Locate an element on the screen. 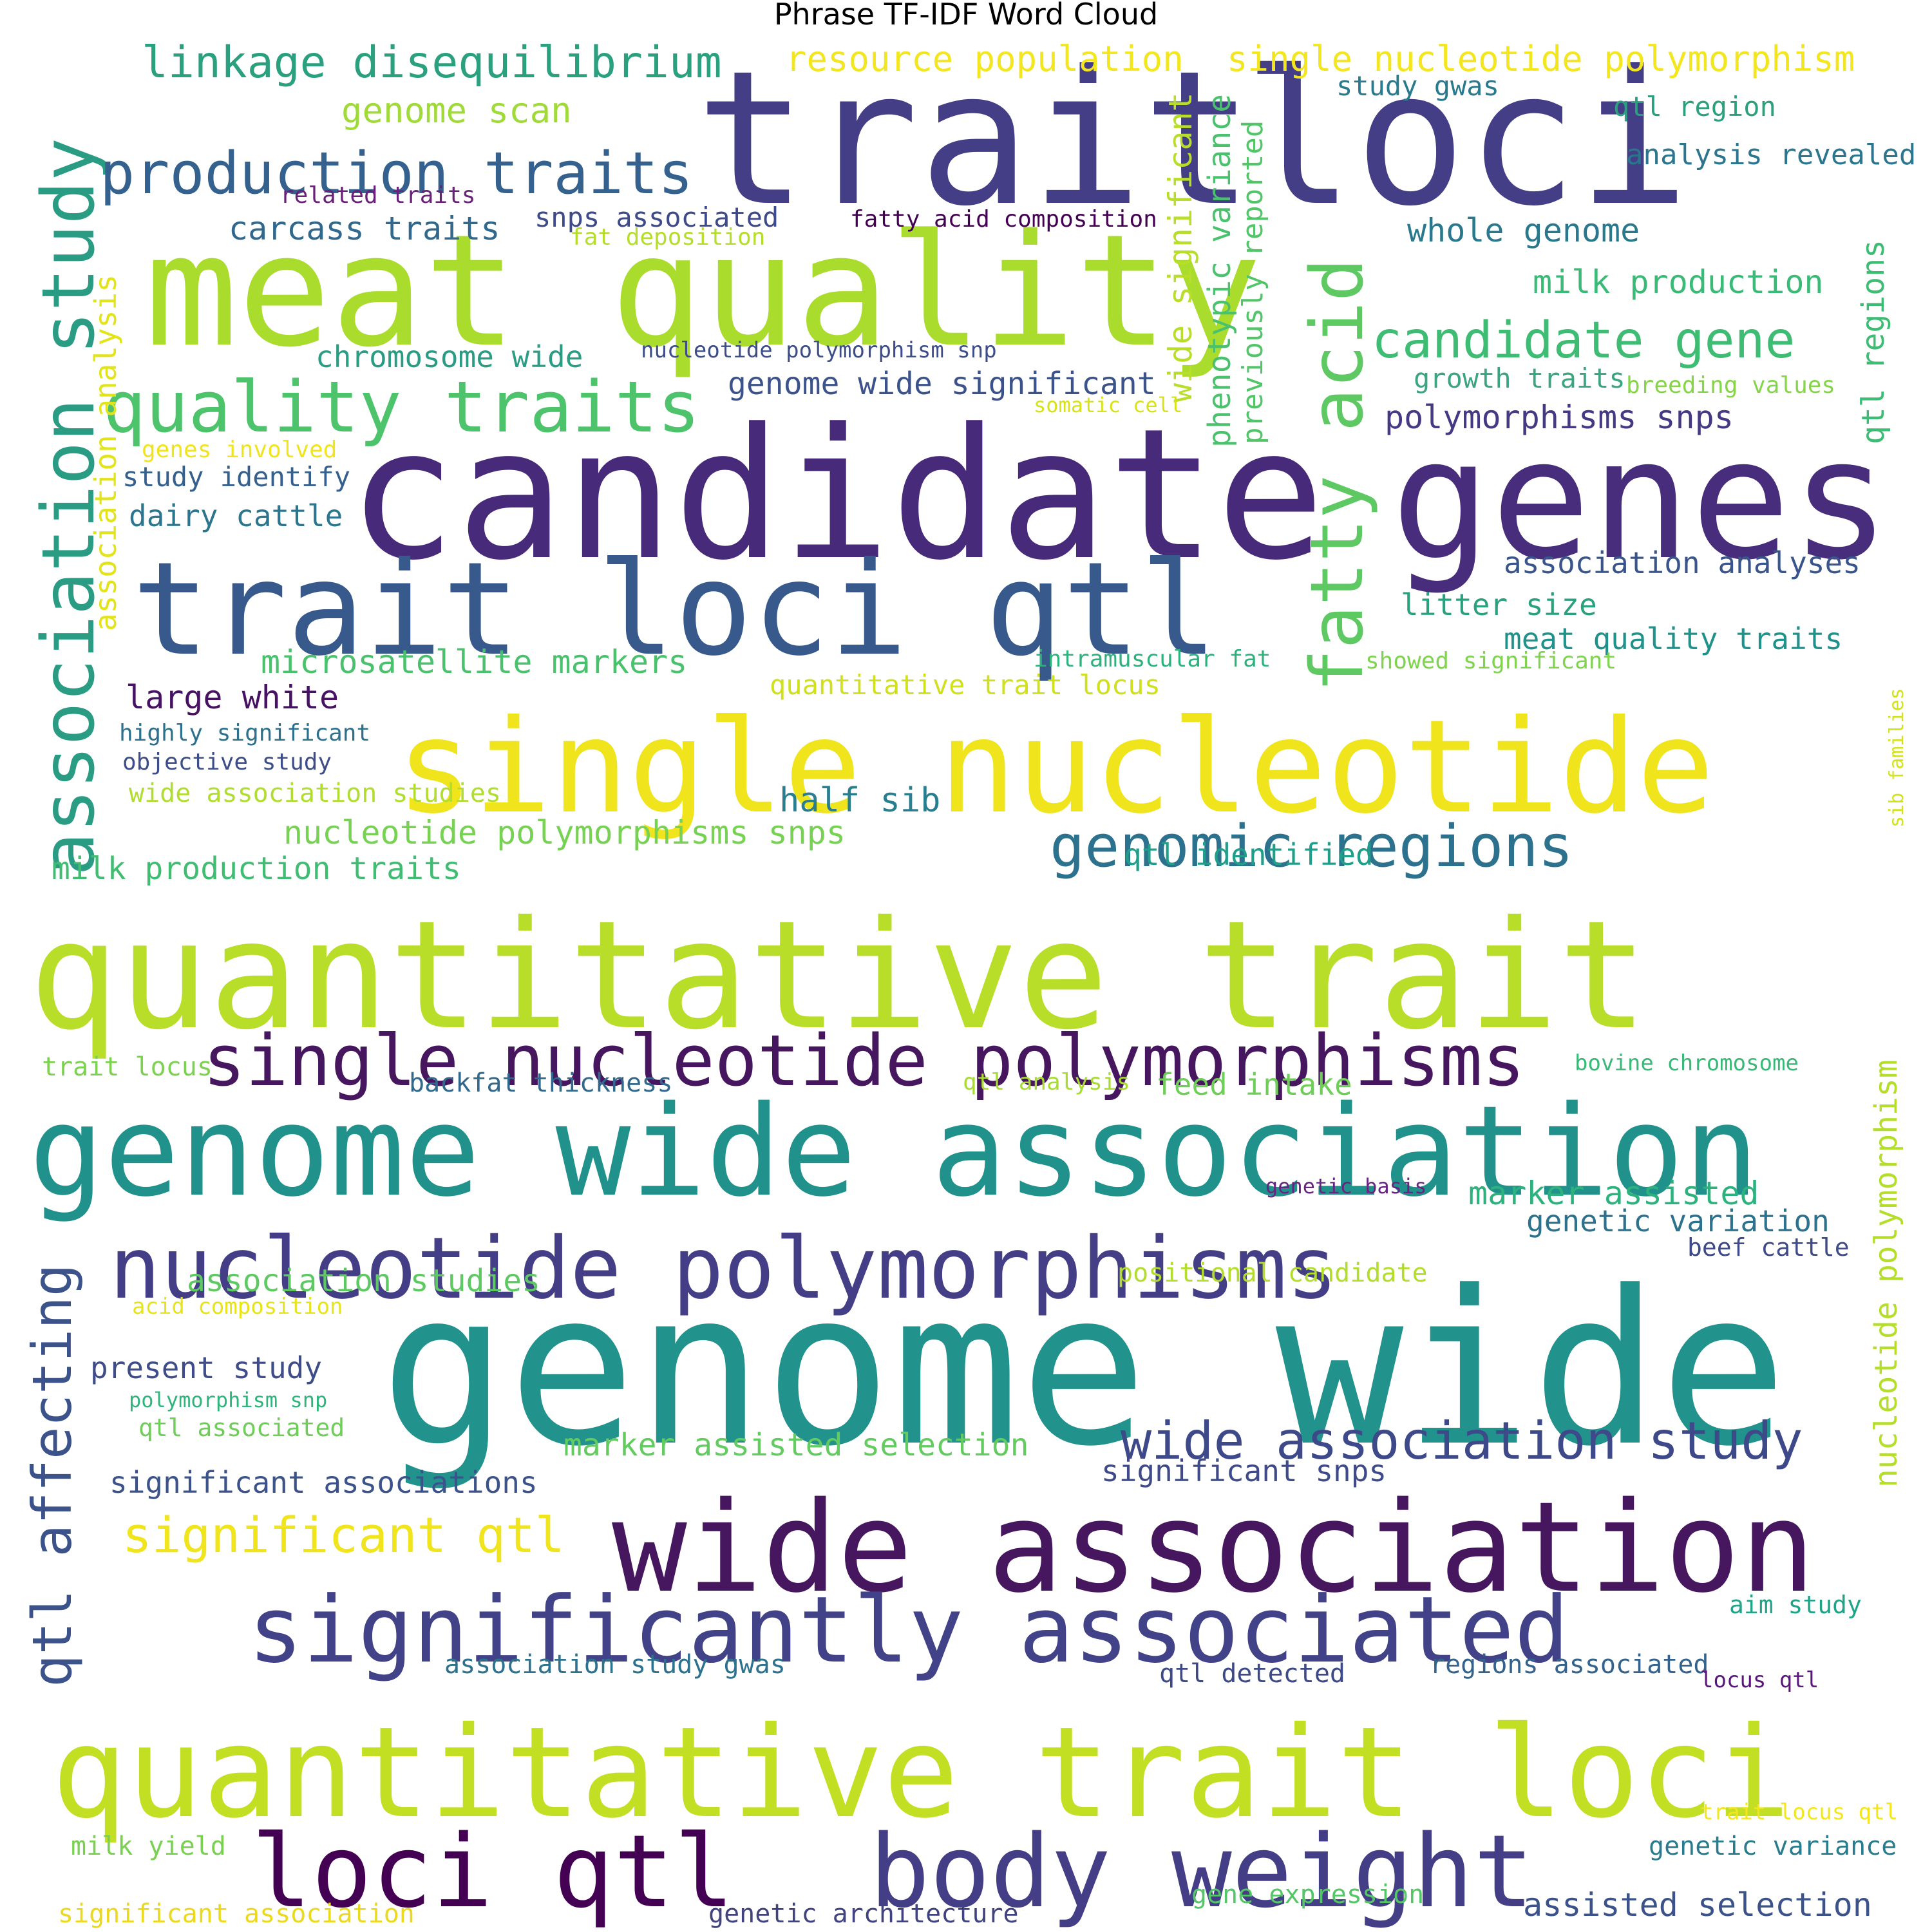 The width and height of the screenshot is (1932, 1932). cloud-word: study gwas is located at coordinates (1417, 86).